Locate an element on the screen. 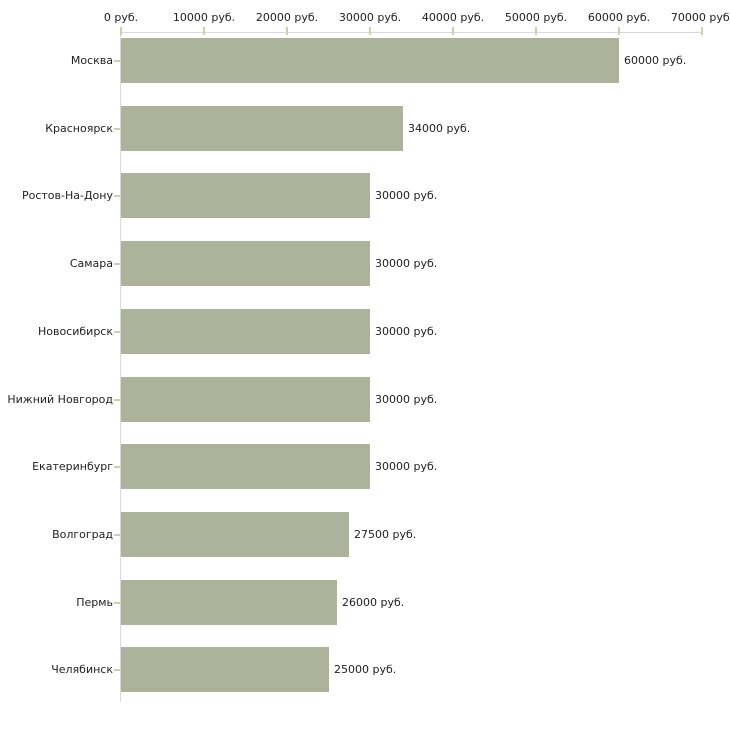  x-axis-line is located at coordinates (411, 32).